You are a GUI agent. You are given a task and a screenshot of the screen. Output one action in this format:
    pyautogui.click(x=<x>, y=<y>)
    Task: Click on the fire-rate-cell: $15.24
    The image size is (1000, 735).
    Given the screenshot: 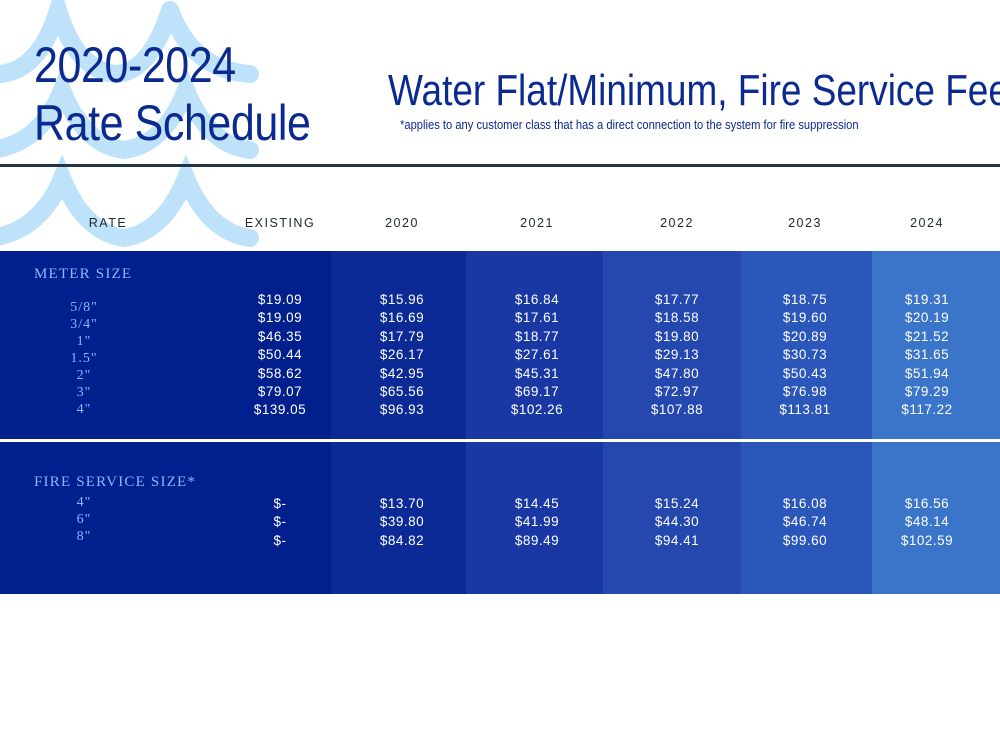 What is the action you would take?
    pyautogui.click(x=677, y=503)
    